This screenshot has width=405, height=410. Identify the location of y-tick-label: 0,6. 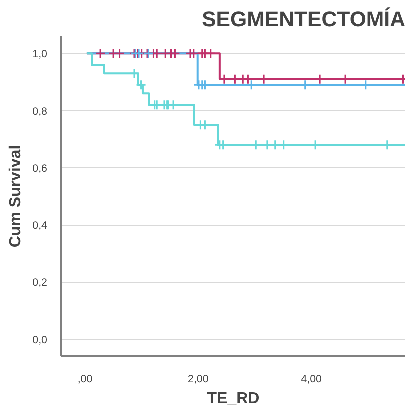
(40, 168).